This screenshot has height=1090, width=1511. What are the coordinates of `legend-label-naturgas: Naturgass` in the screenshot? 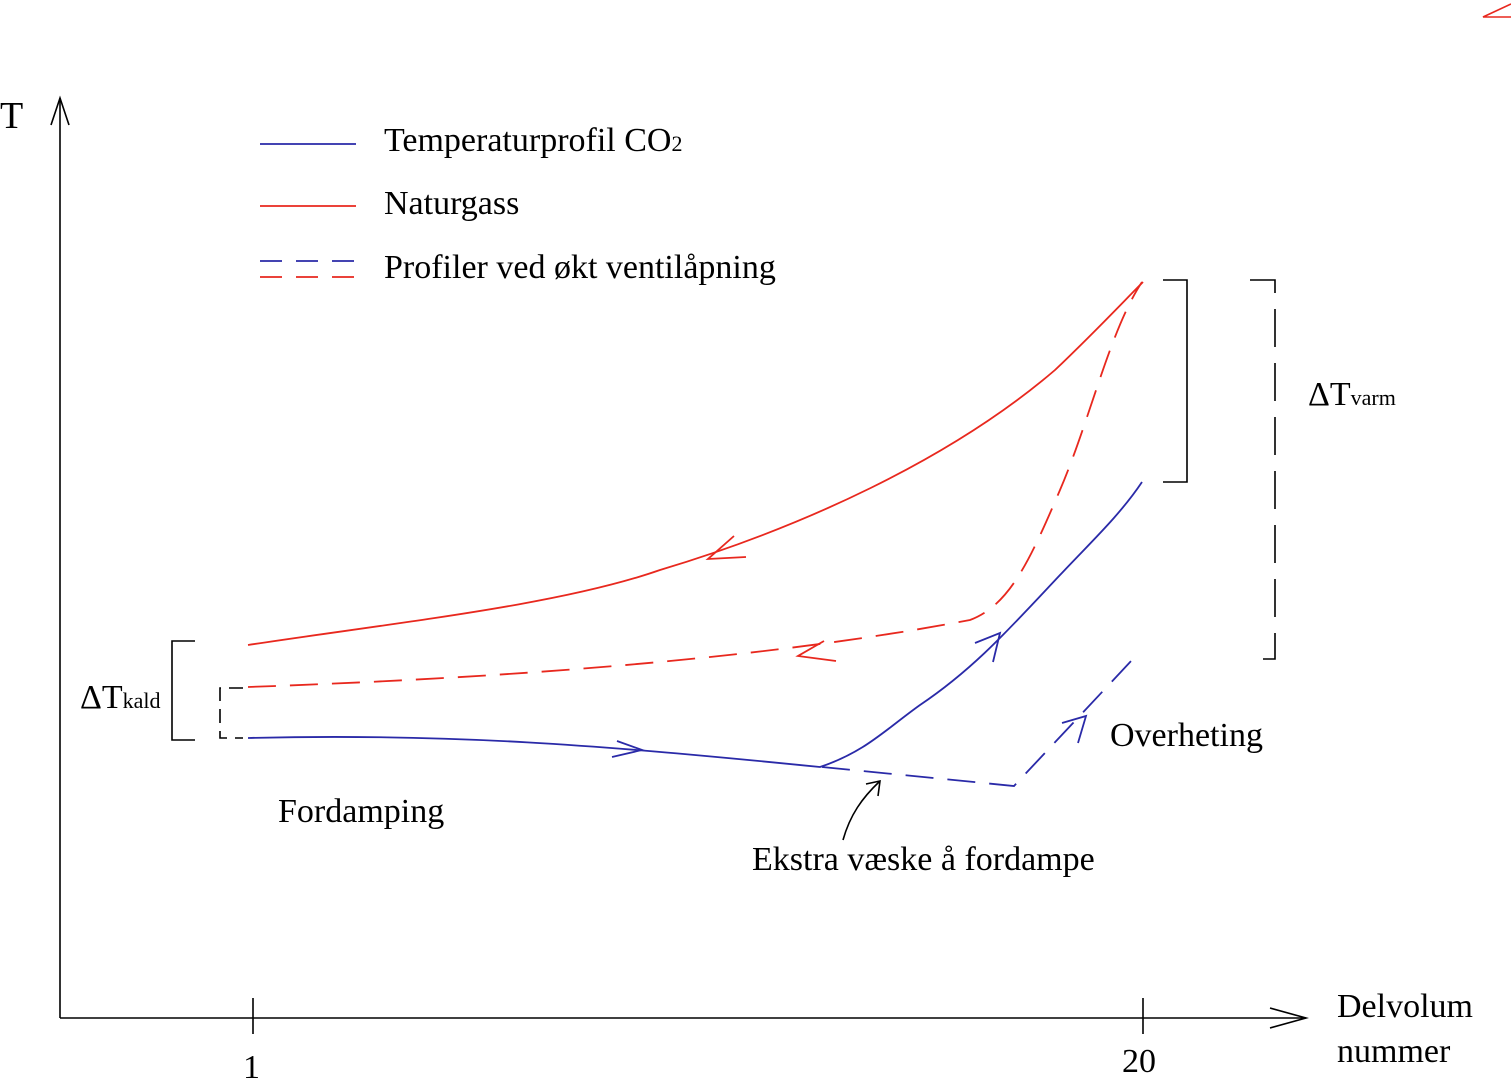 It's located at (451, 203).